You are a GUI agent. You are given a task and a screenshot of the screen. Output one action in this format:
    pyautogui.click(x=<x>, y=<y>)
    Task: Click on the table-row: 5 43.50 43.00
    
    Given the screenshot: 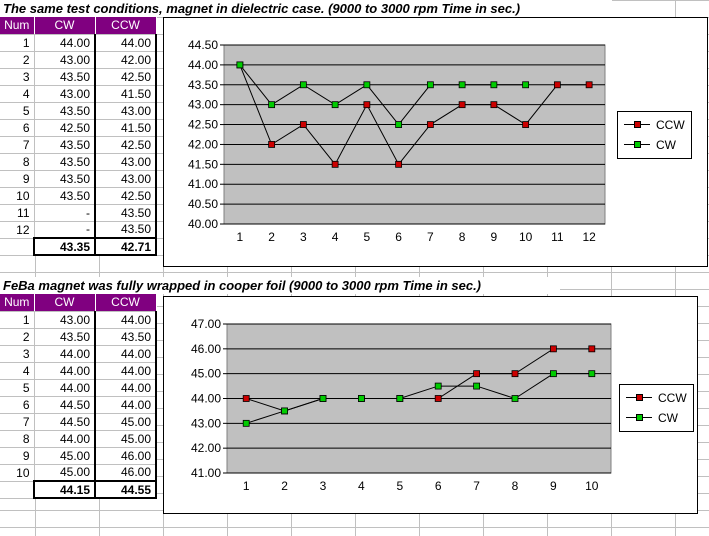 What is the action you would take?
    pyautogui.click(x=78, y=111)
    